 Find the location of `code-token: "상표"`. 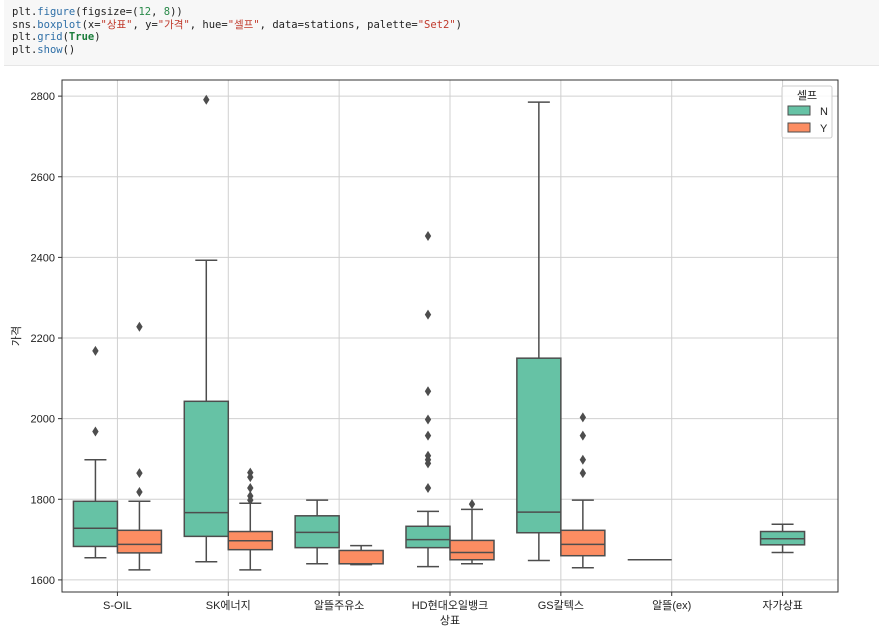

code-token: "상표" is located at coordinates (116, 24).